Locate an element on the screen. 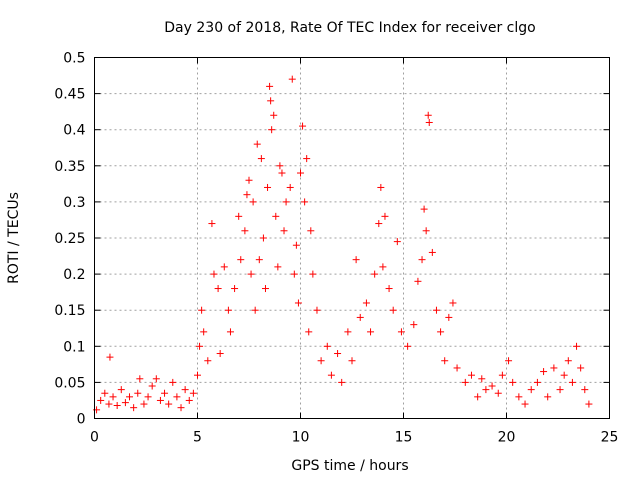 This screenshot has width=640, height=480. x-tick-label: 25 is located at coordinates (610, 438).